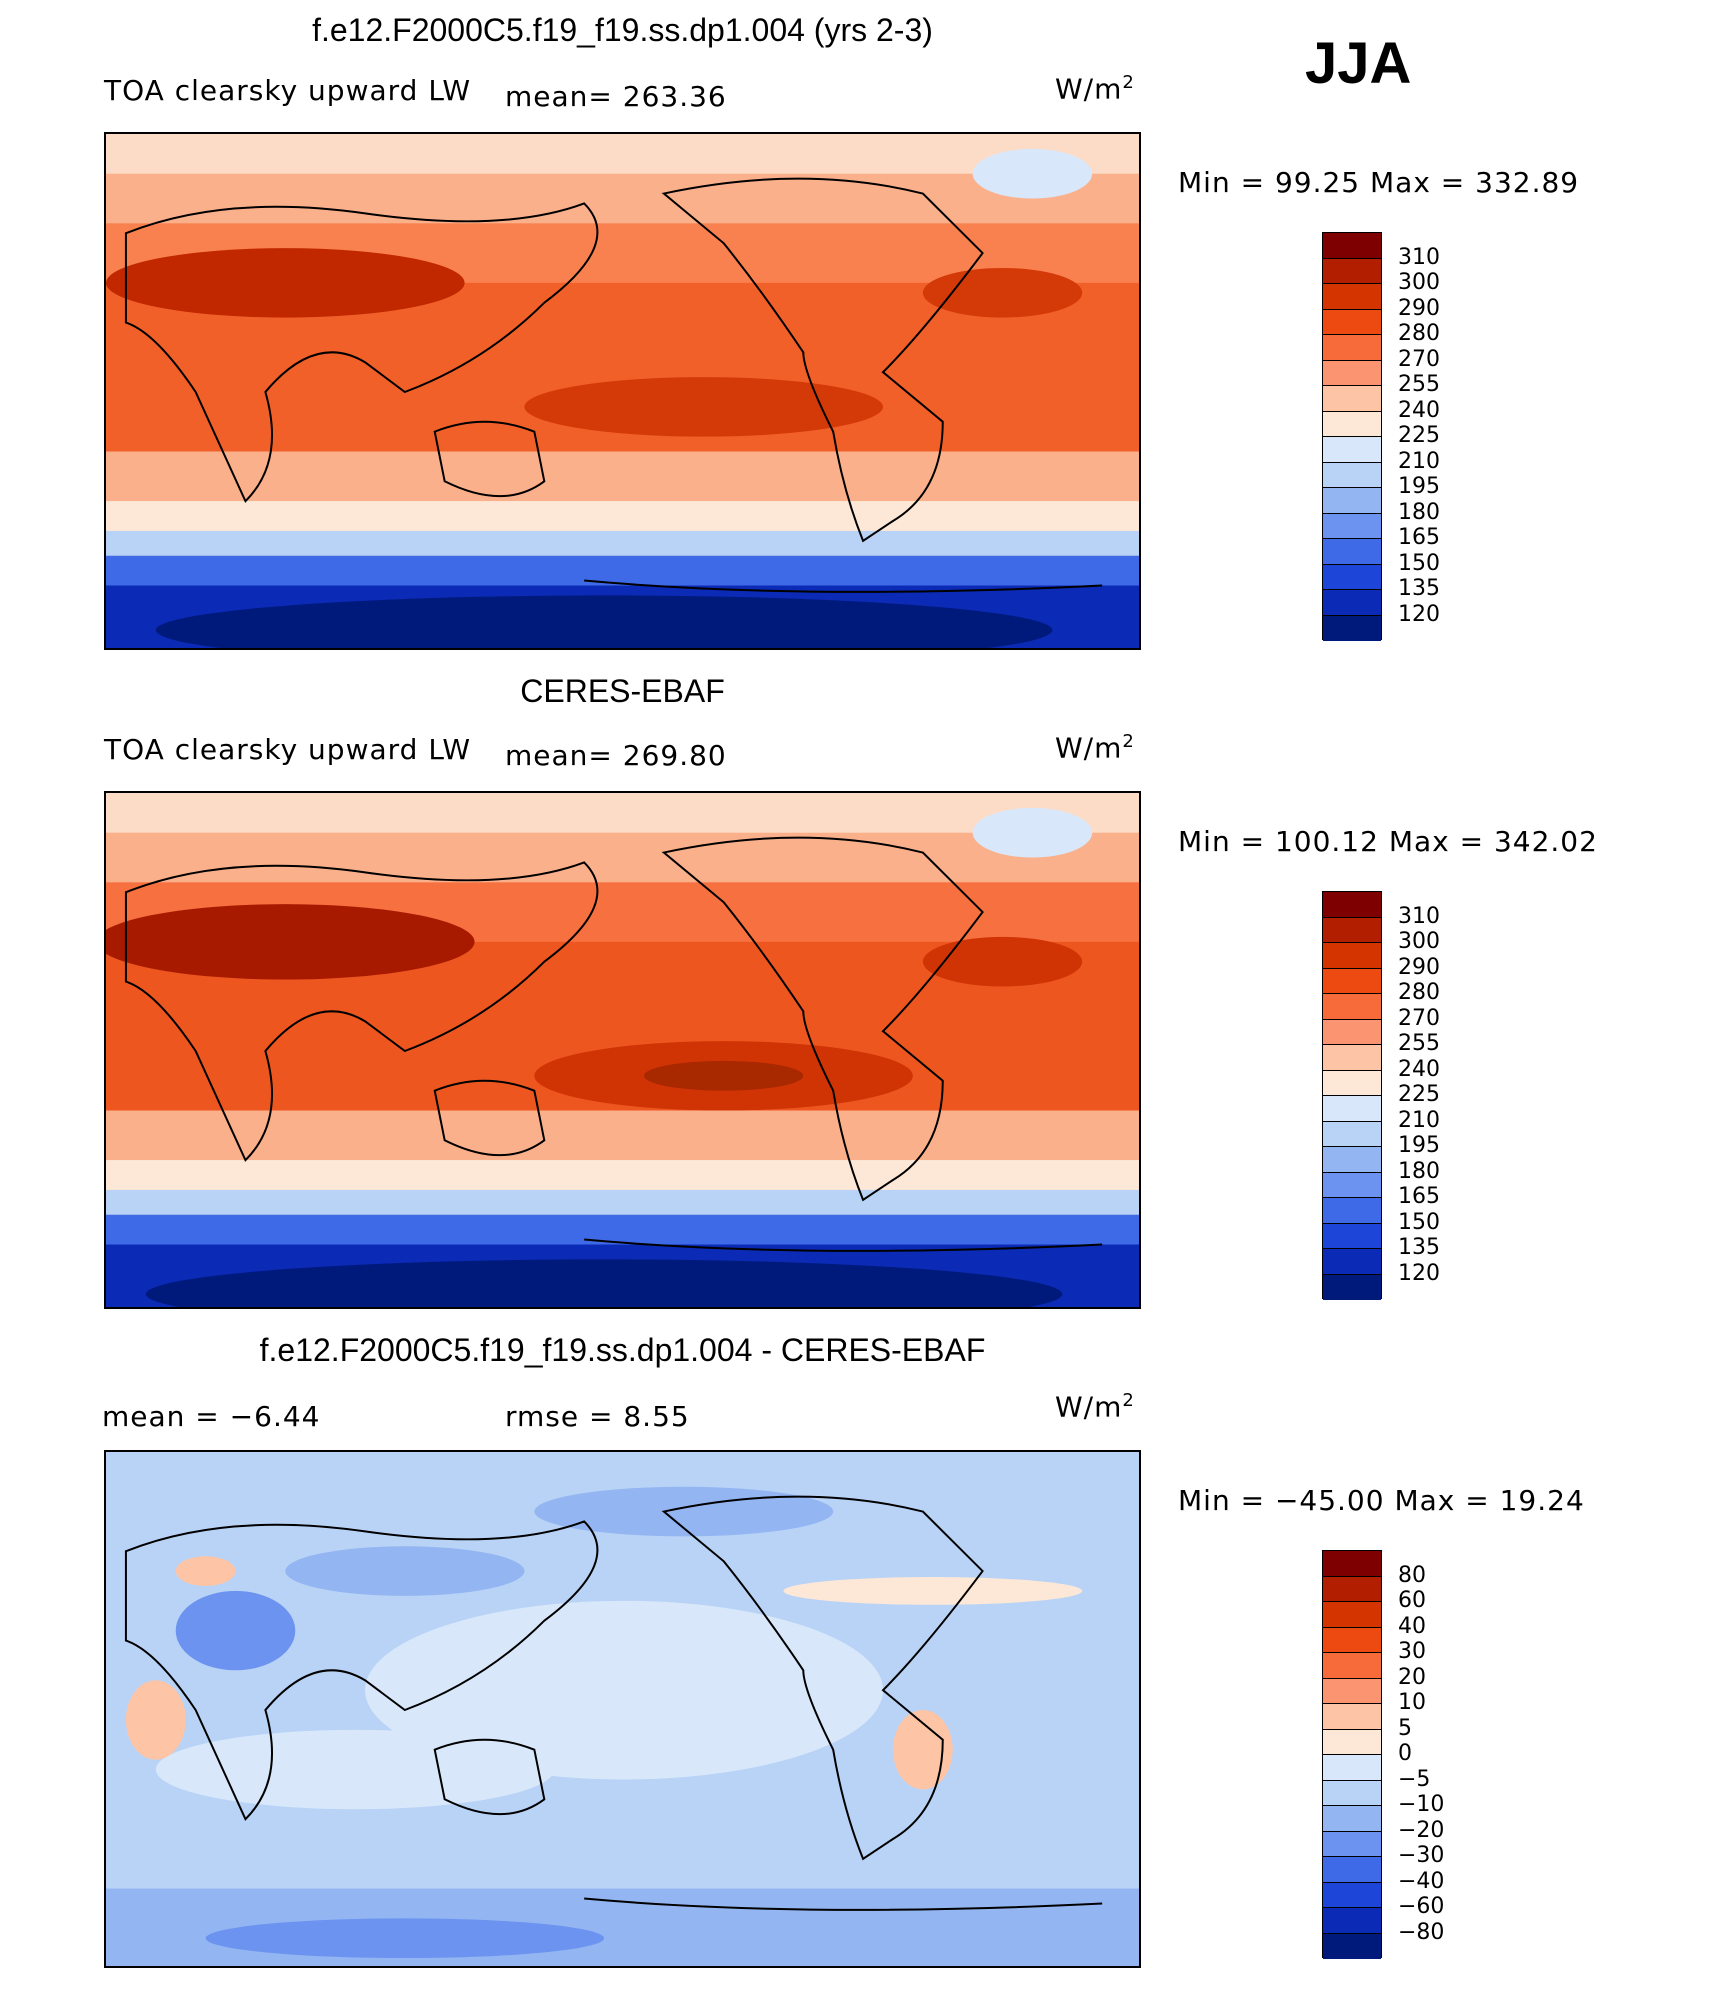 The width and height of the screenshot is (1710, 1991). I want to click on colorbar-tick-label: −80, so click(1421, 1932).